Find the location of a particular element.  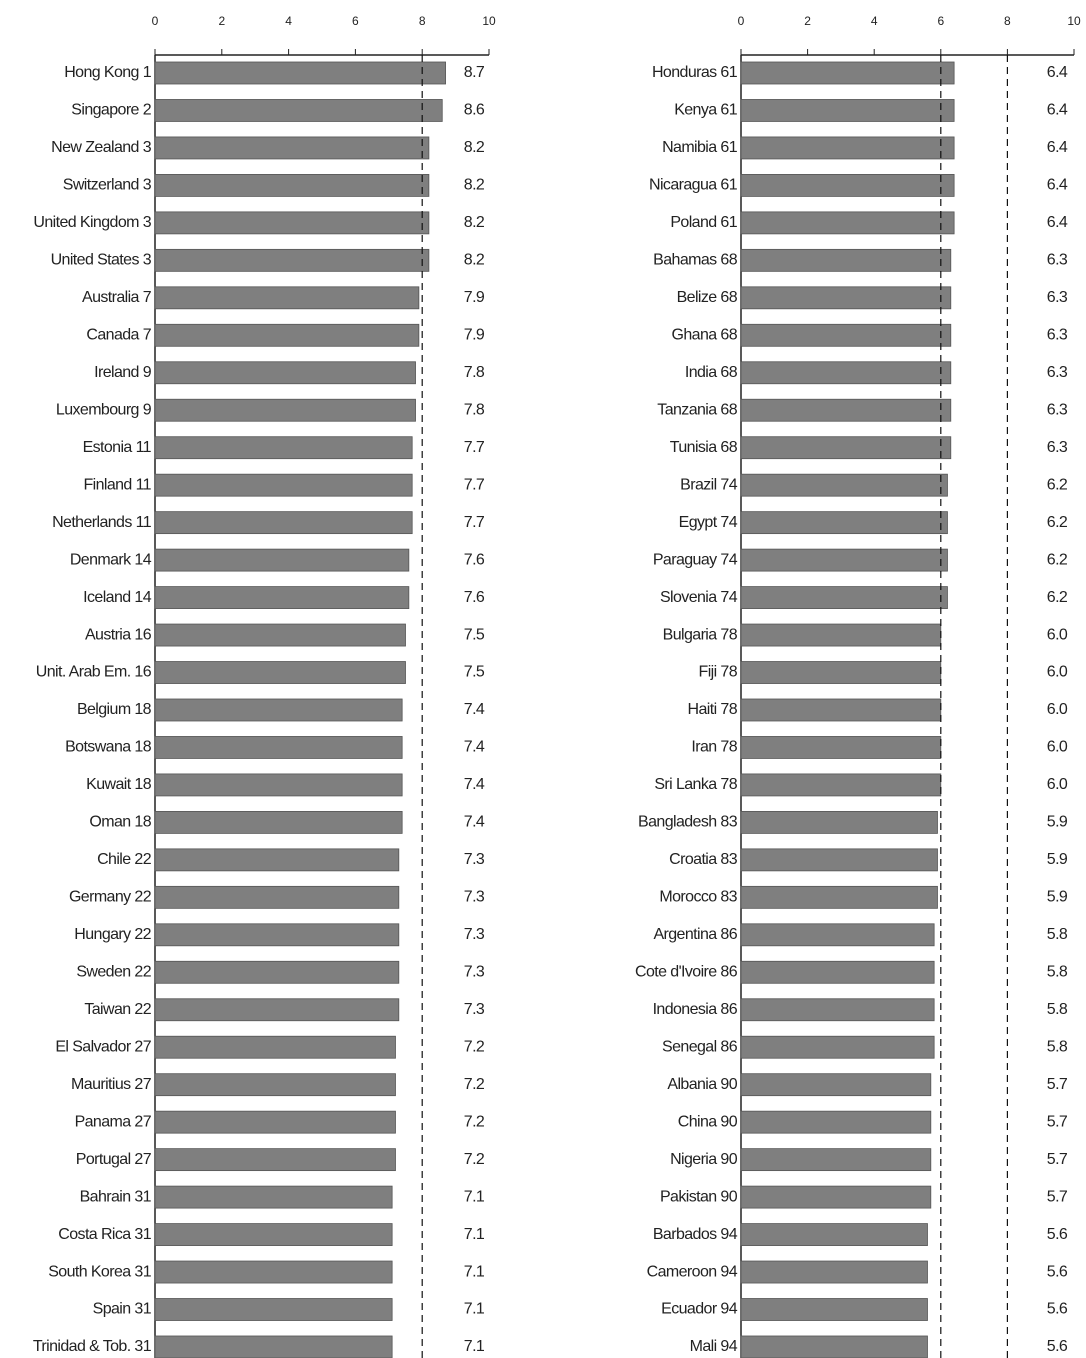

category-label: Indonesia 86 is located at coordinates (695, 1009).